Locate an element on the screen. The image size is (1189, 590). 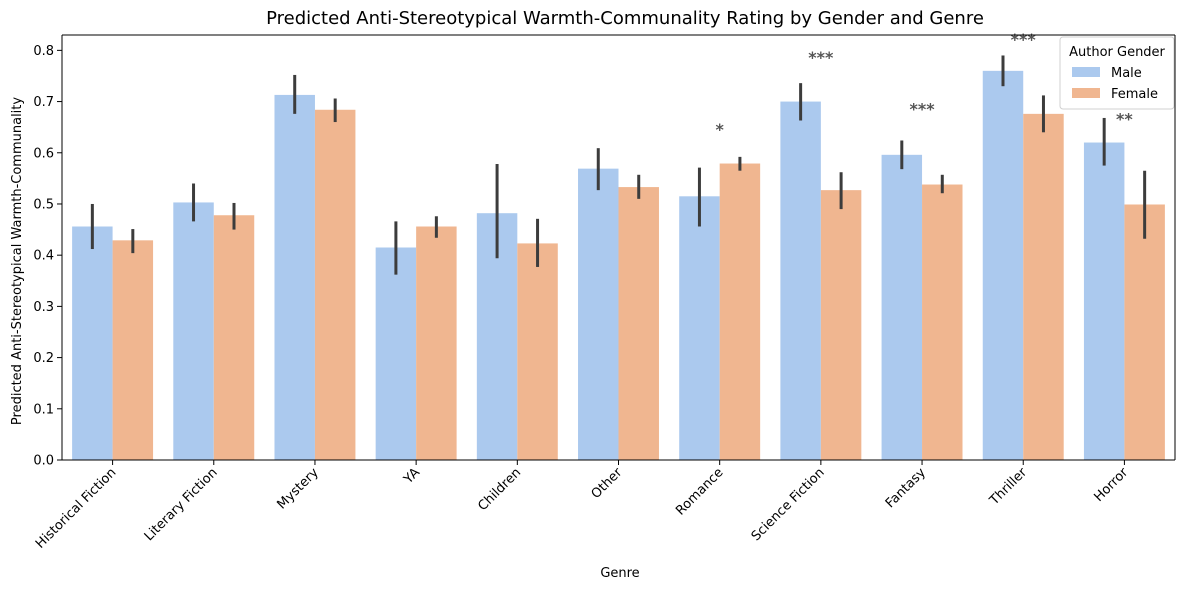
bar-male-historical-fiction is located at coordinates (92, 343).